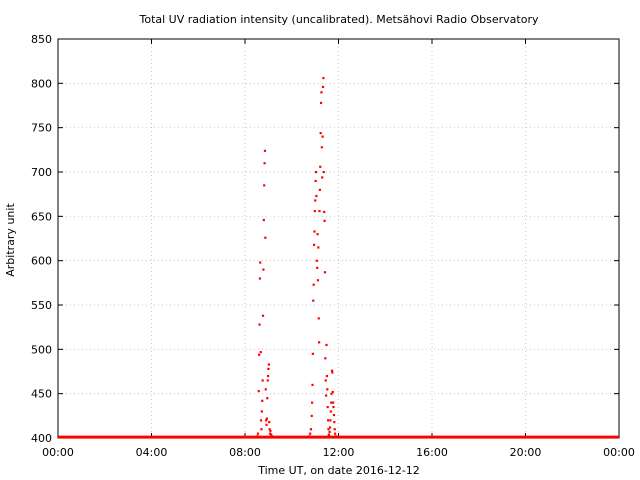  I want to click on x-axis-label: Time UT, on date 2016-12-12, so click(338, 470).